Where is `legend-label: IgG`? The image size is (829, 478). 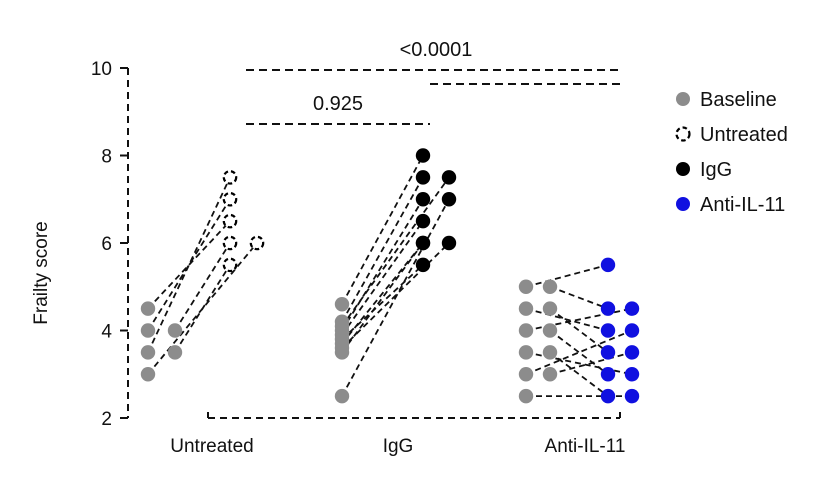 legend-label: IgG is located at coordinates (716, 170).